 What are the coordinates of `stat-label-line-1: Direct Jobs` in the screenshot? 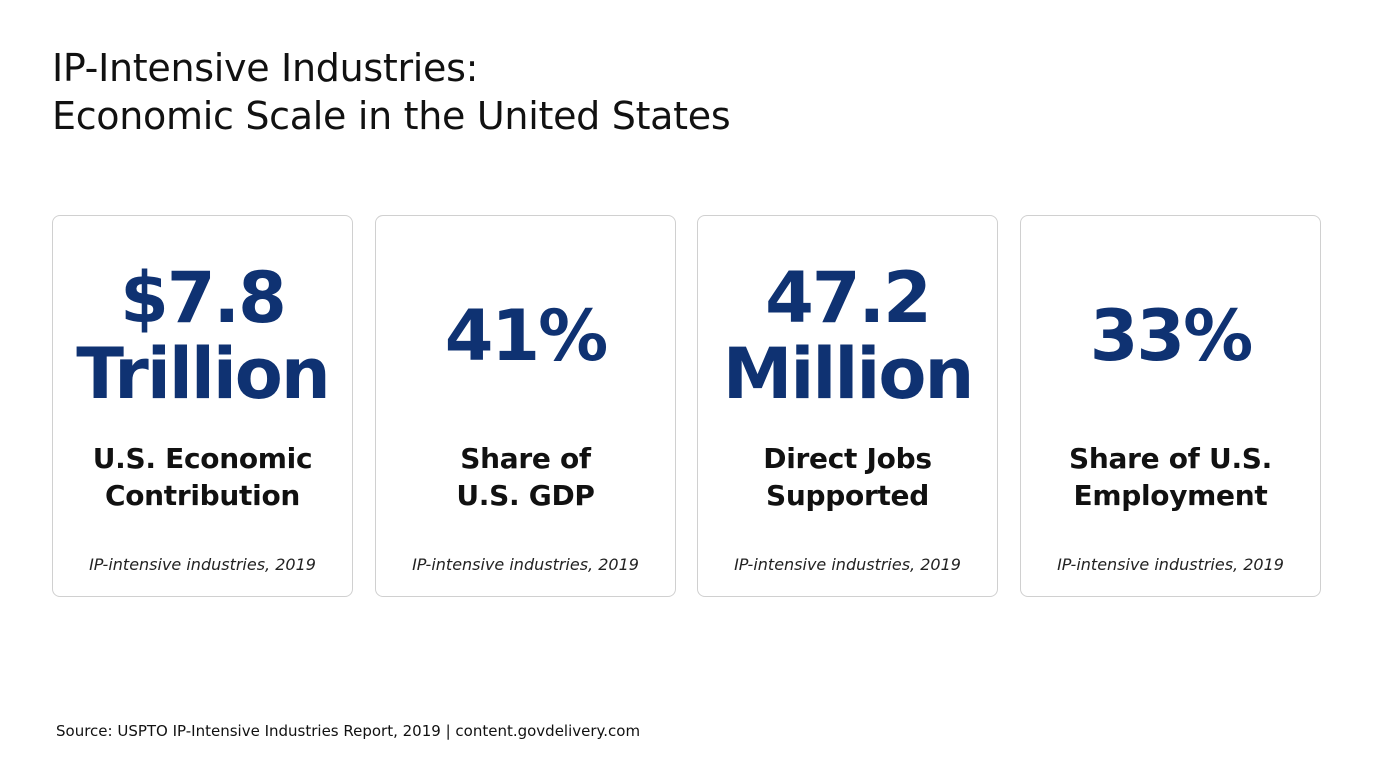 It's located at (847, 458).